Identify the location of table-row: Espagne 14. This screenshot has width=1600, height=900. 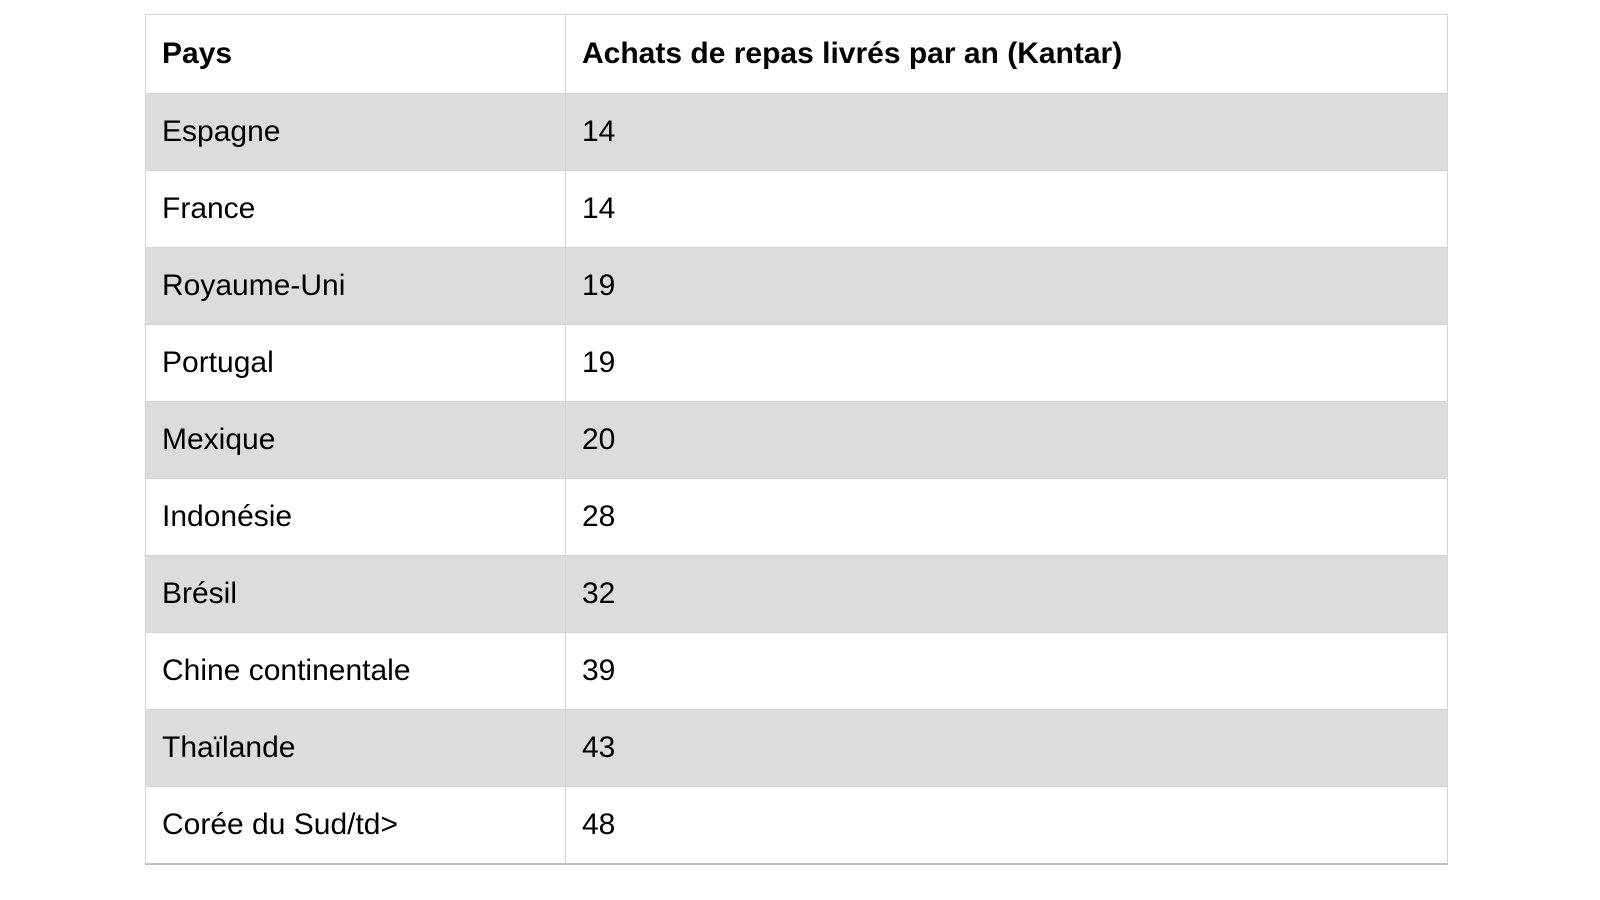
(796, 132).